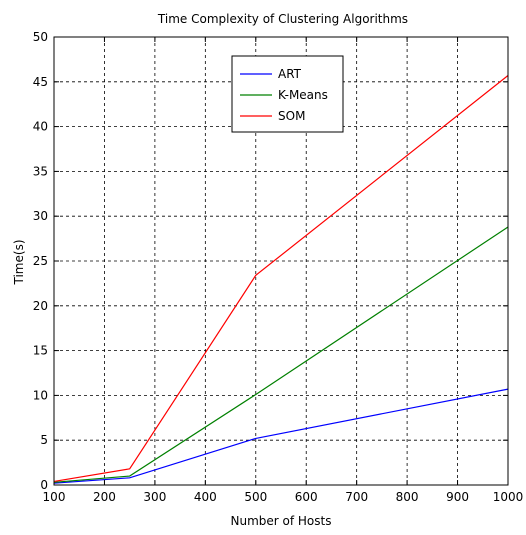 The width and height of the screenshot is (526, 535). Describe the element at coordinates (40, 395) in the screenshot. I see `y-tick-label: 10` at that location.